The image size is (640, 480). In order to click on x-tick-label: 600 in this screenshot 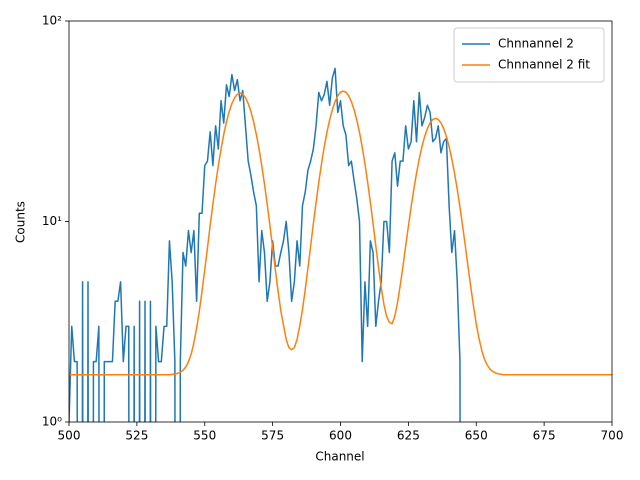, I will do `click(340, 436)`.